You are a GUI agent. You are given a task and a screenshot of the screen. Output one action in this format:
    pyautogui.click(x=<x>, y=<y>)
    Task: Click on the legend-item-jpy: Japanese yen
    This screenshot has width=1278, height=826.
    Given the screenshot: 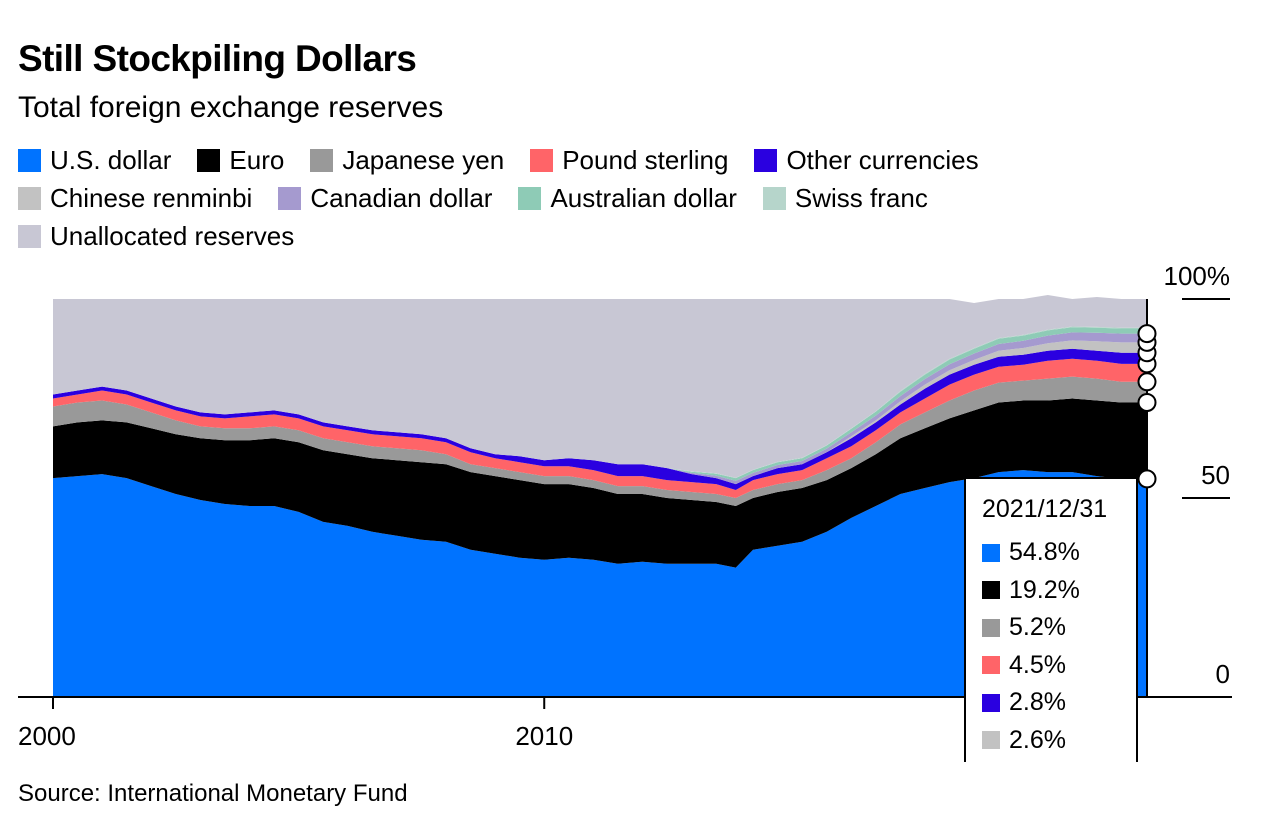 What is the action you would take?
    pyautogui.click(x=407, y=160)
    